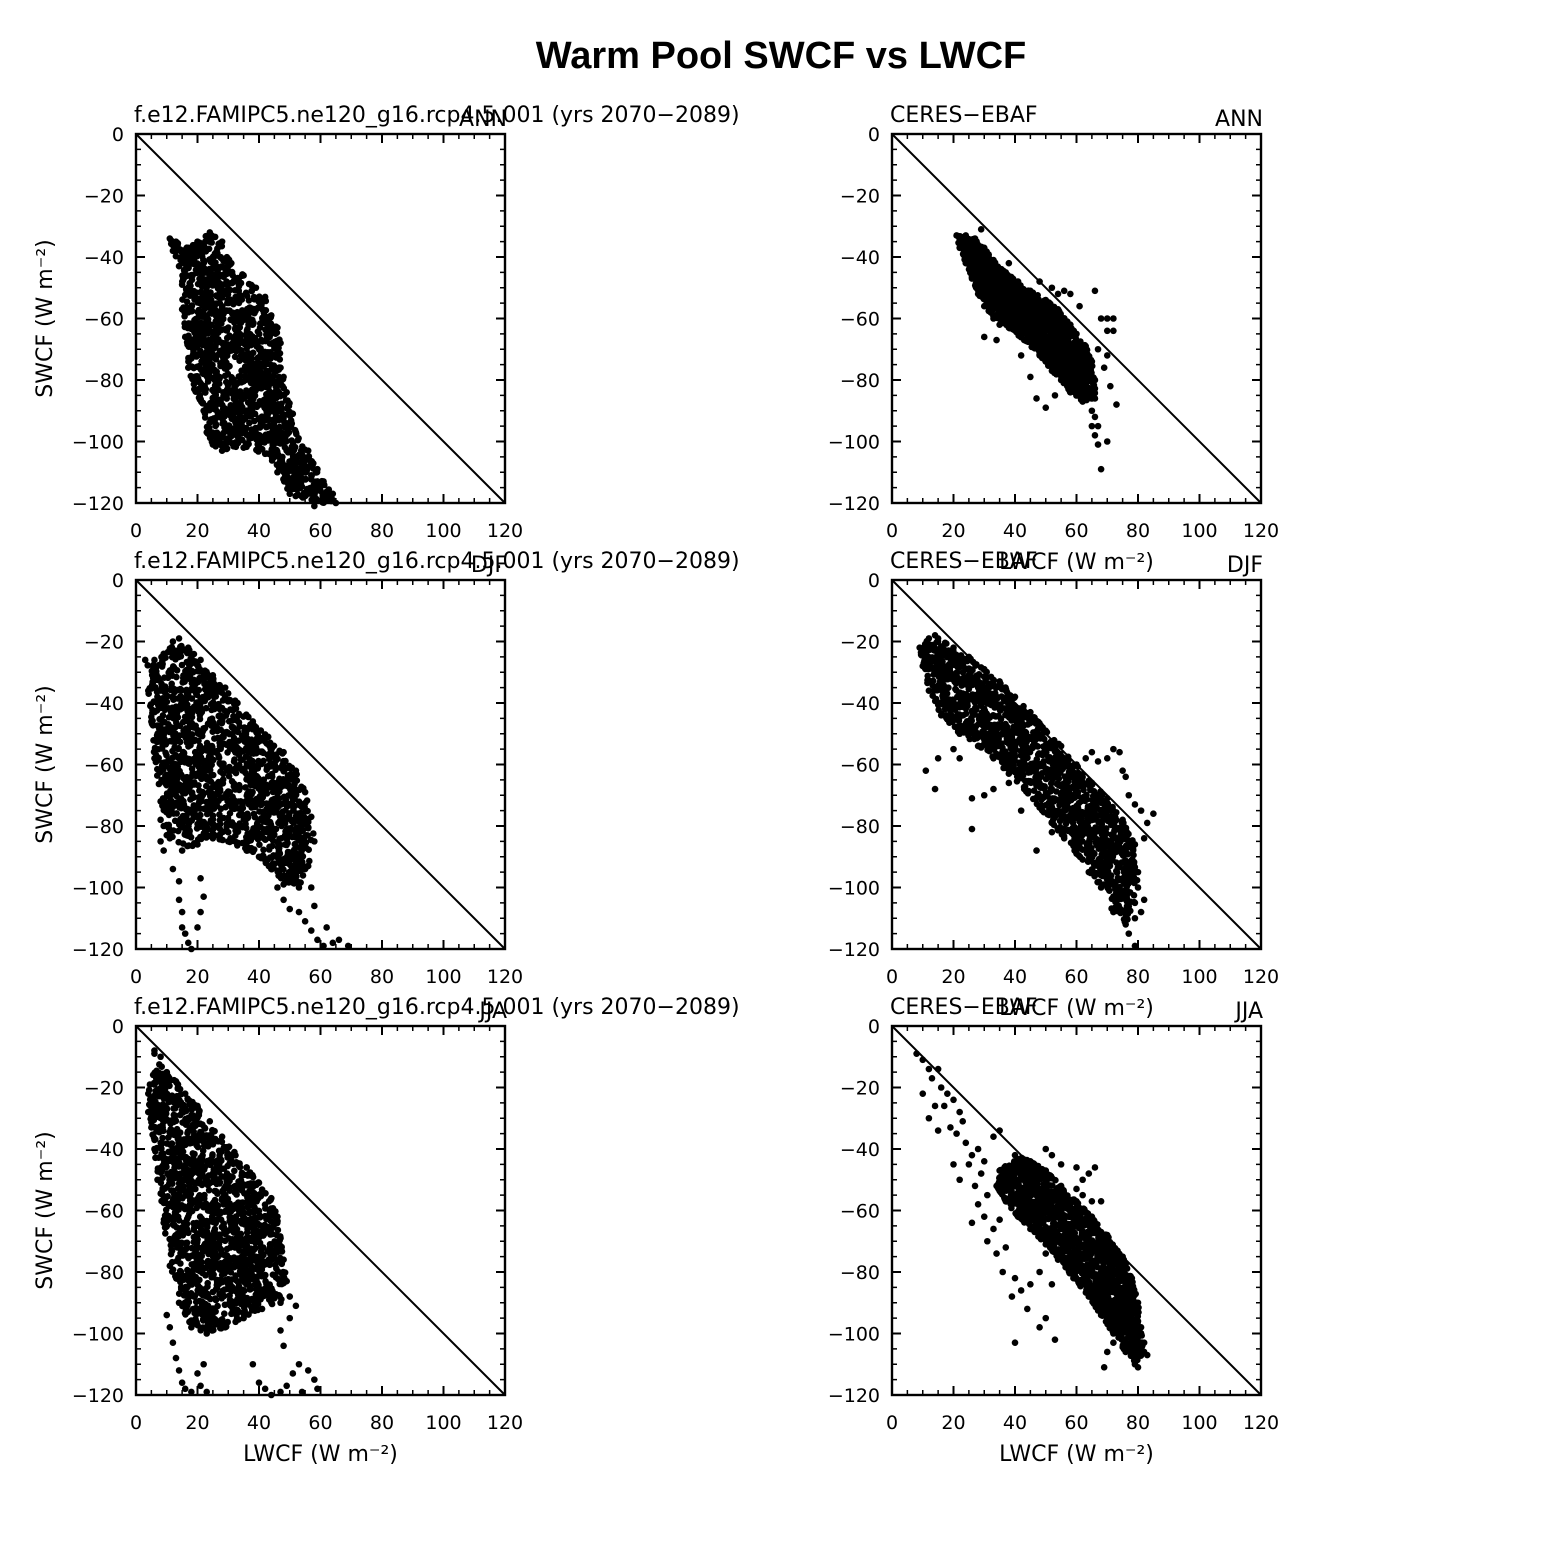  What do you see at coordinates (854, 443) in the screenshot?
I see `y-tick-label: −100` at bounding box center [854, 443].